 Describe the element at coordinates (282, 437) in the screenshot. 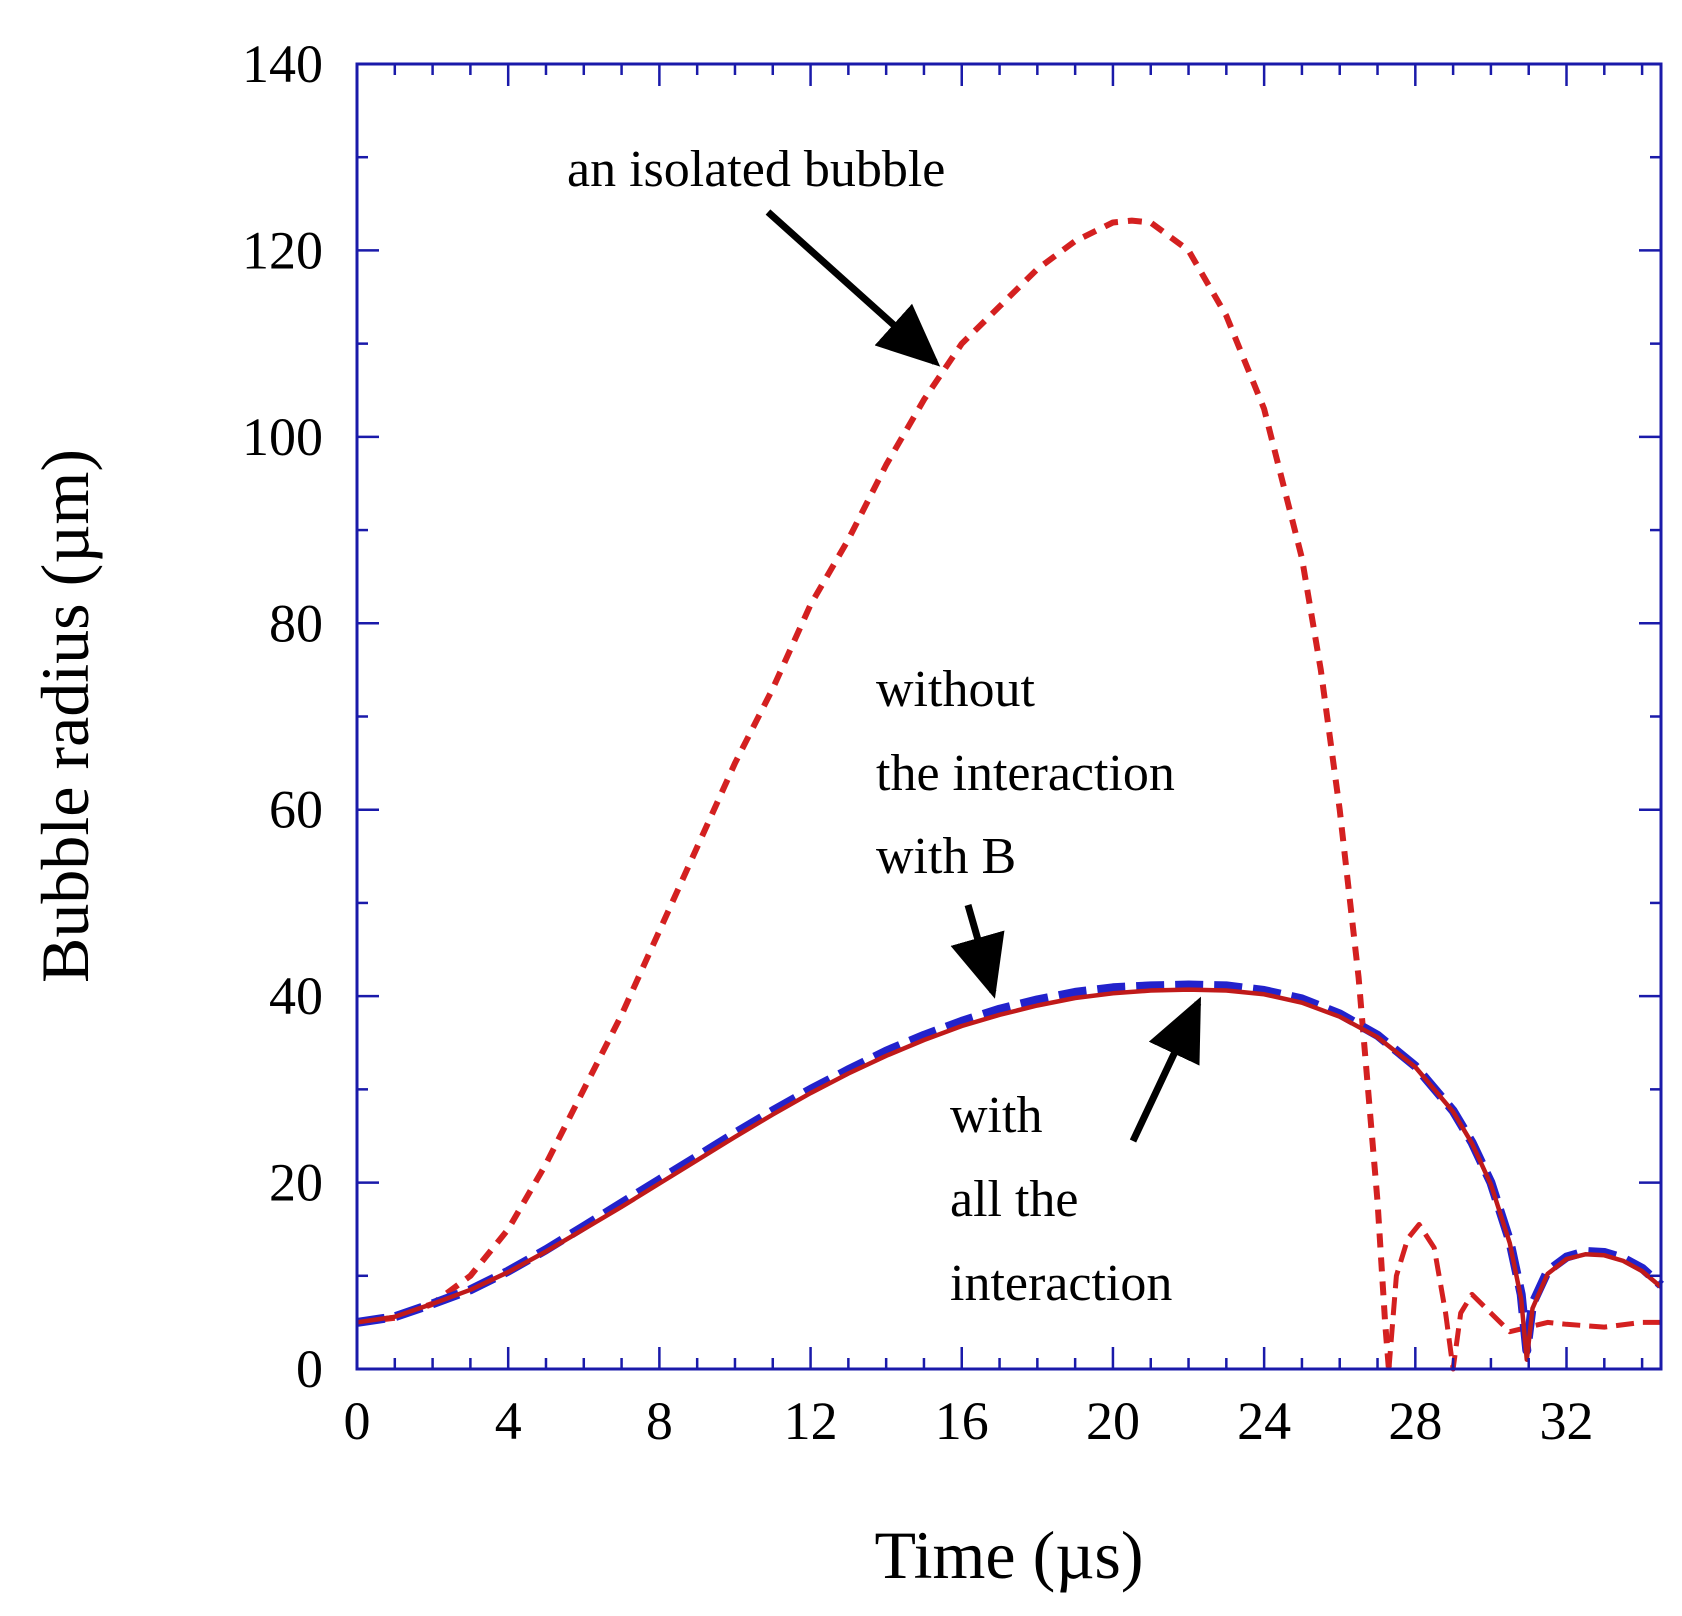

I see `y-tick-label: 100` at that location.